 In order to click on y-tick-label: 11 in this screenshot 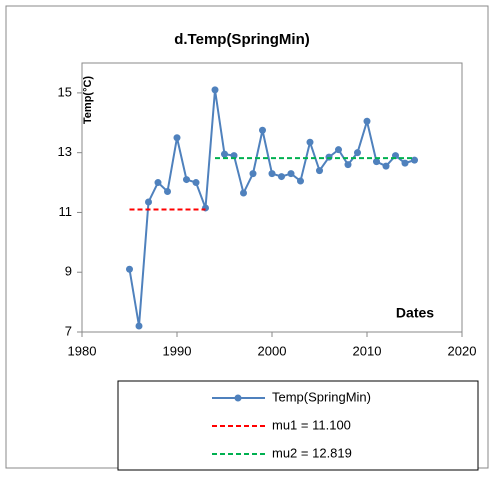, I will do `click(66, 211)`.